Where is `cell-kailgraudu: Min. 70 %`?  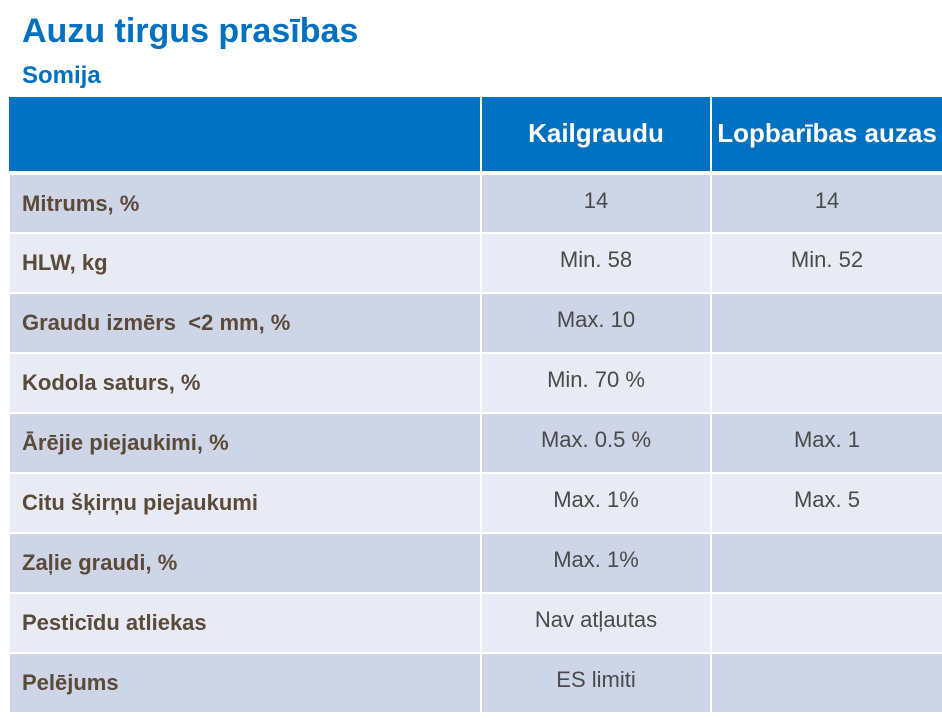
cell-kailgraudu: Min. 70 % is located at coordinates (596, 383).